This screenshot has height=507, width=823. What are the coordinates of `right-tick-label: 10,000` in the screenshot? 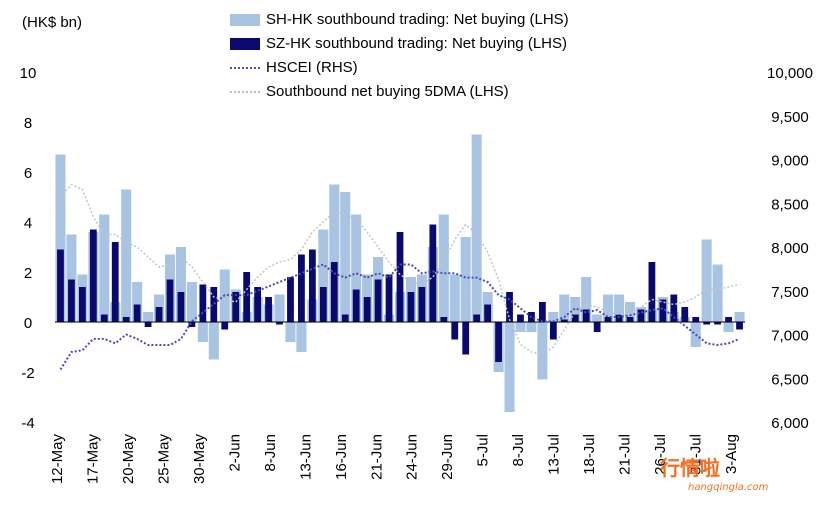 It's located at (790, 73).